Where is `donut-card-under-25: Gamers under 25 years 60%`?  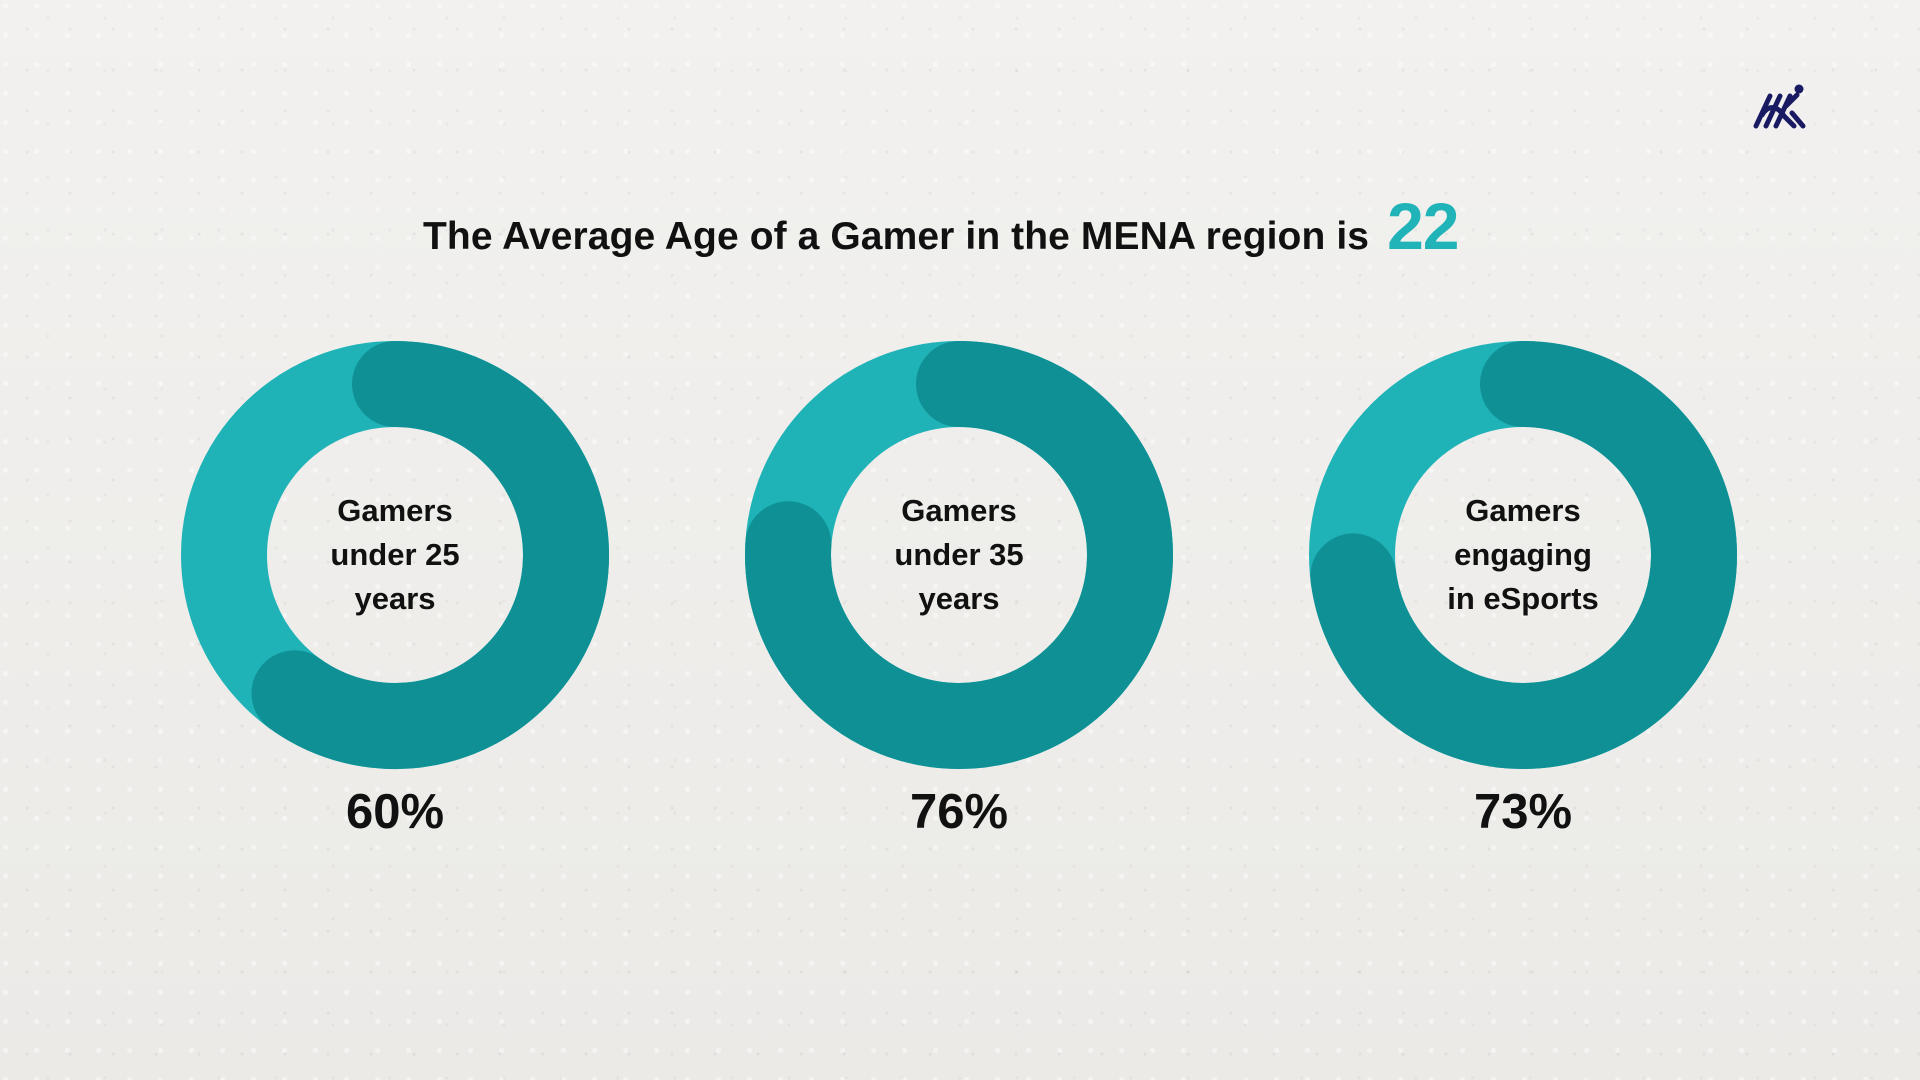
donut-card-under-25: Gamers under 25 years 60% is located at coordinates (395, 595).